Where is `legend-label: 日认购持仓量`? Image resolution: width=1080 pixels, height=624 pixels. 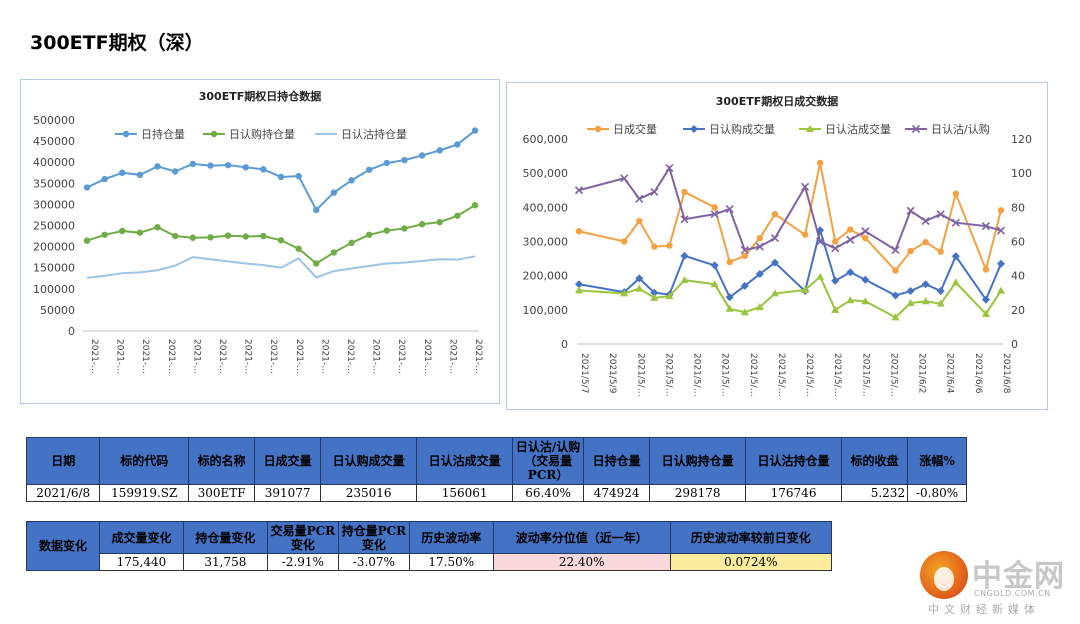
legend-label: 日认购持仓量 is located at coordinates (262, 134).